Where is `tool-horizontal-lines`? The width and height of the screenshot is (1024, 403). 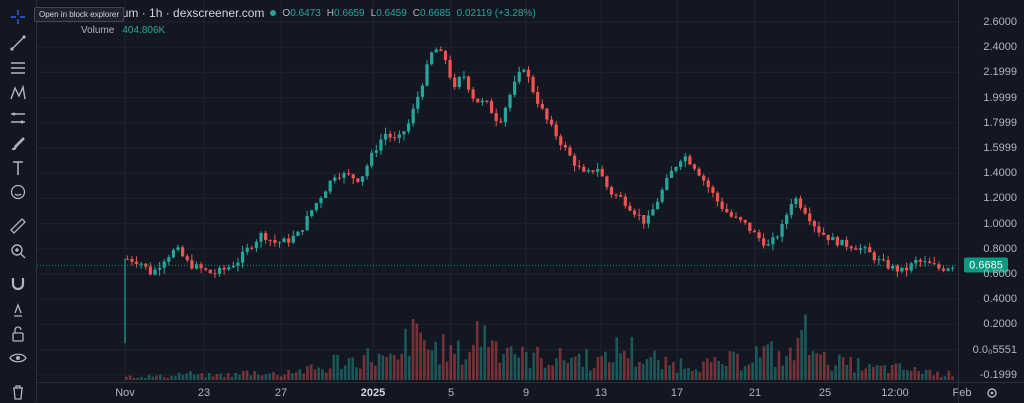 tool-horizontal-lines is located at coordinates (18, 68).